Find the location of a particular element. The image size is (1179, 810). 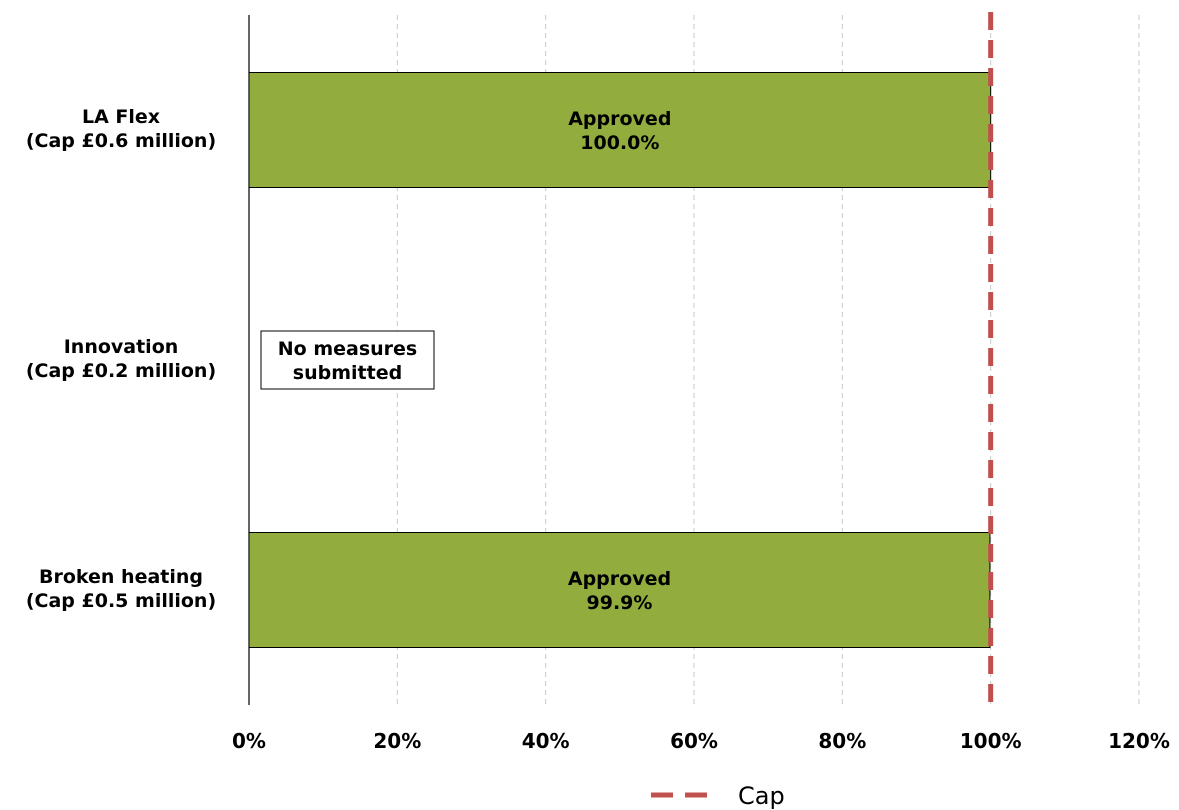

category-label-1: Innovation (Cap £0.2 million) is located at coordinates (121, 359).